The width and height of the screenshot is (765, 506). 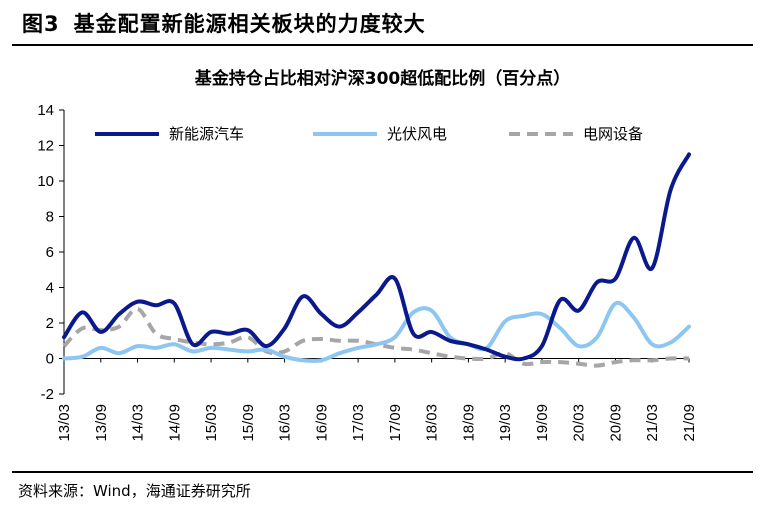 I want to click on x-tick-label: 13/09, so click(x=101, y=423).